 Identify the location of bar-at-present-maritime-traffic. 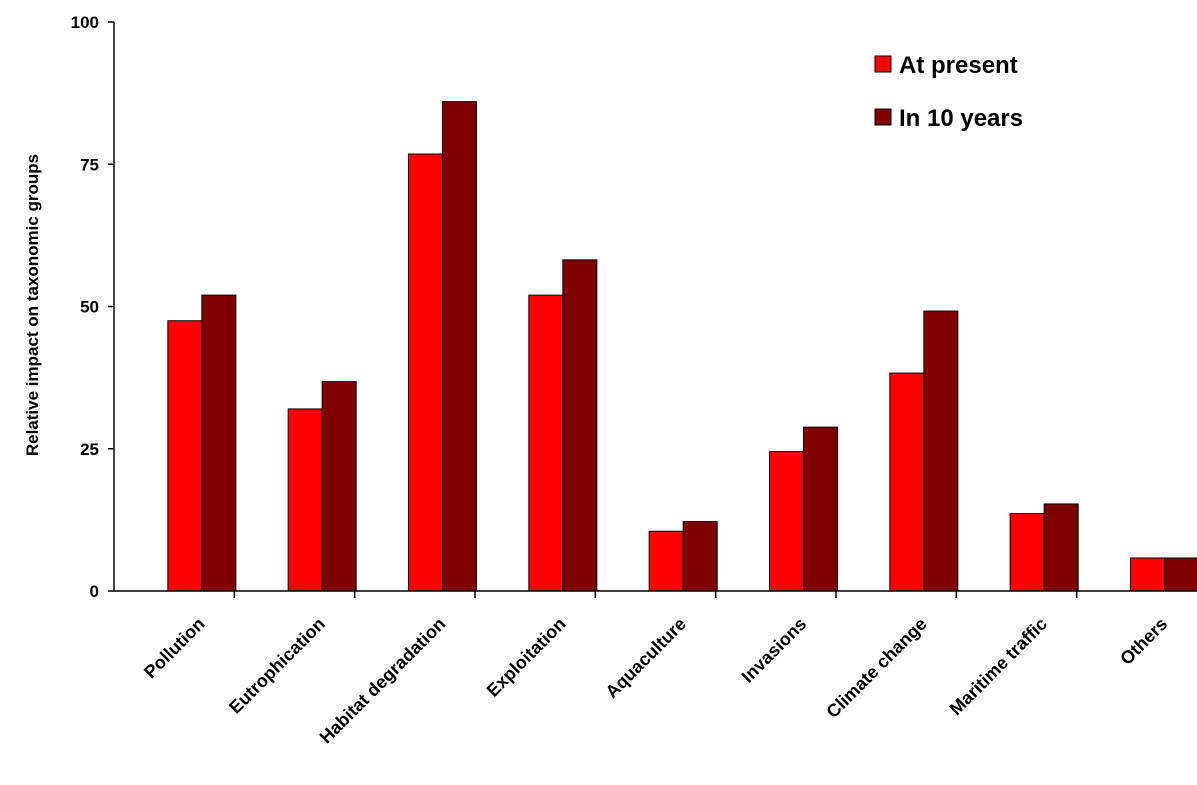
(1027, 552).